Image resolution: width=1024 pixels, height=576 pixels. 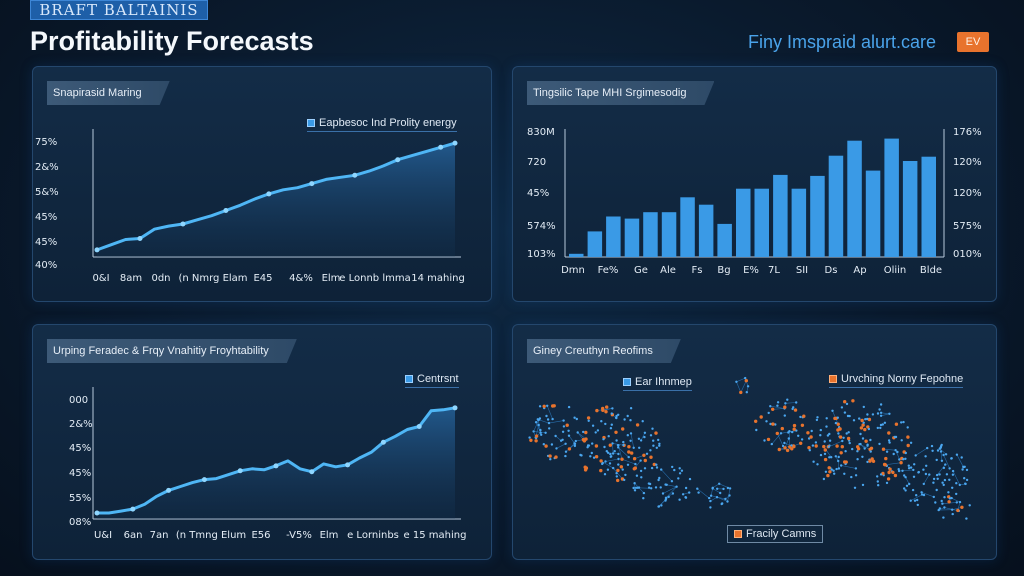 I want to click on y-tick-label: 75%, so click(x=46, y=142).